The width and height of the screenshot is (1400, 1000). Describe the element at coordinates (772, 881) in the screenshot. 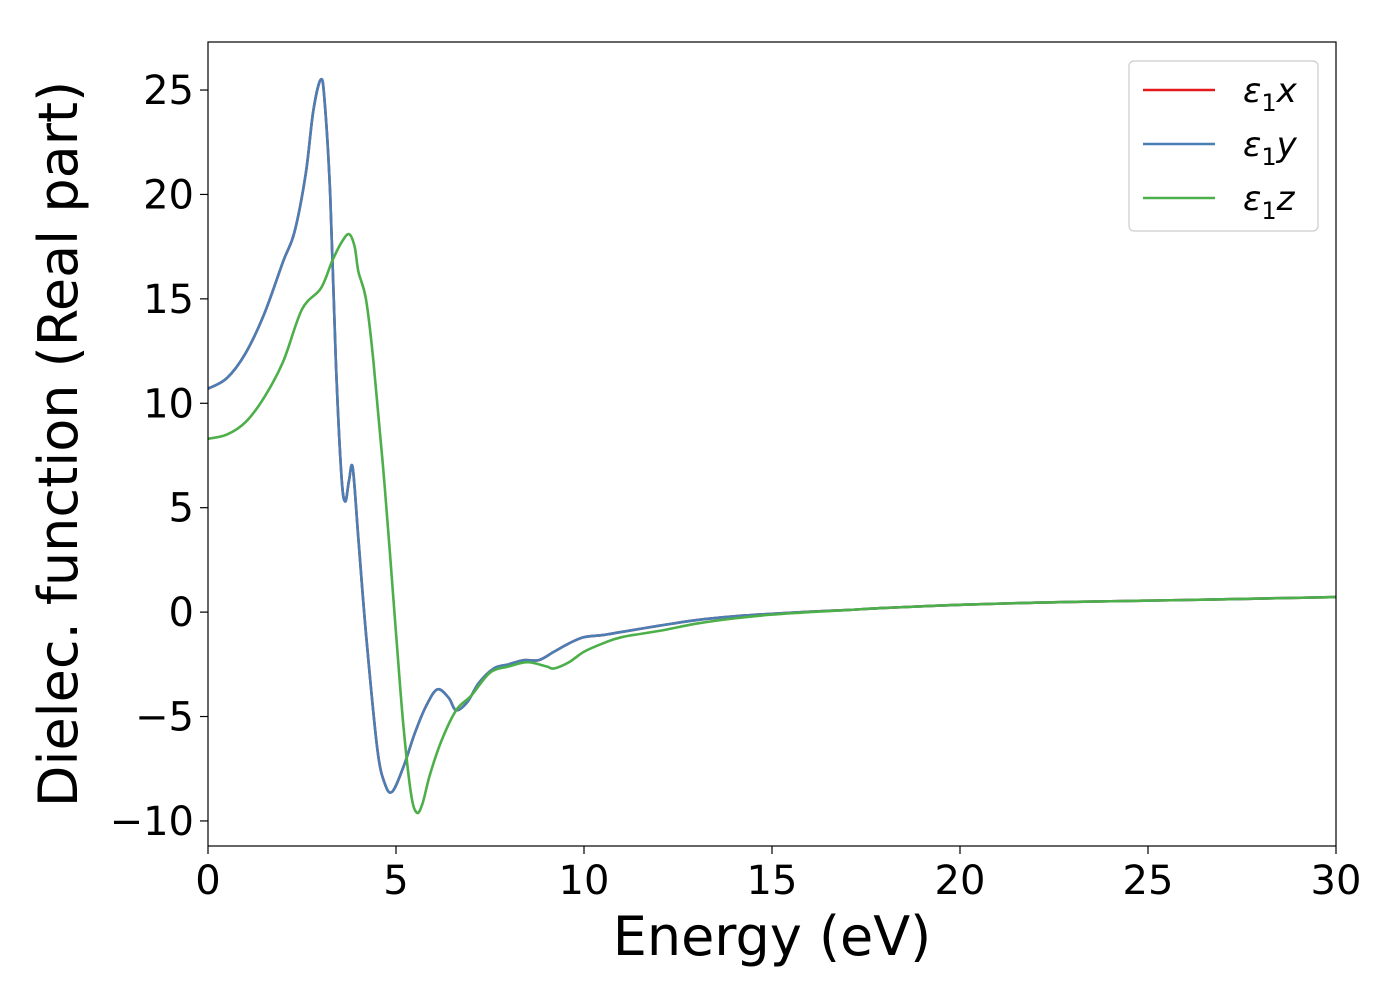

I see `x-tick-label: 15` at that location.